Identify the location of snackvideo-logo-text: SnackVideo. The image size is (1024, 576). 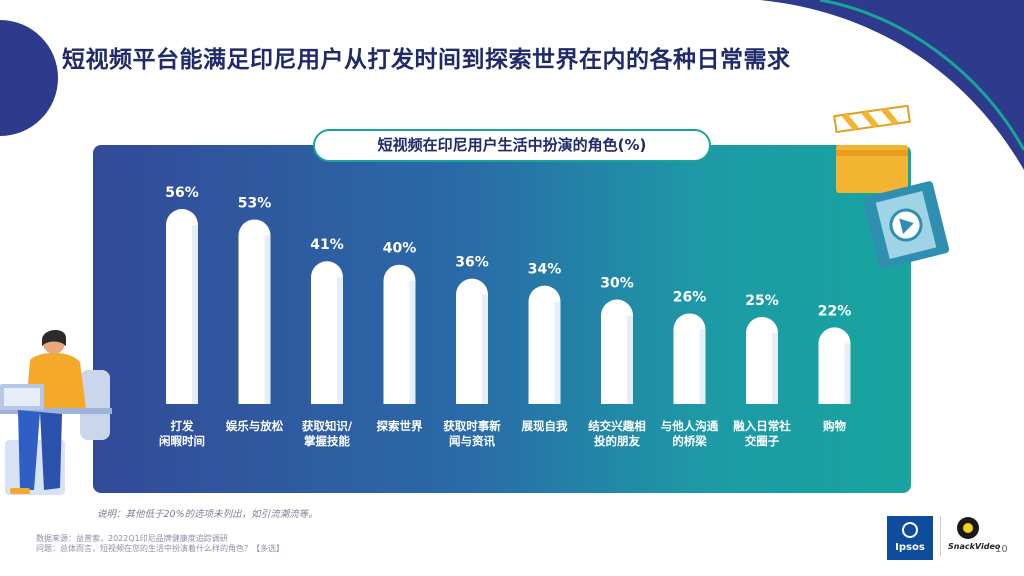
(974, 546).